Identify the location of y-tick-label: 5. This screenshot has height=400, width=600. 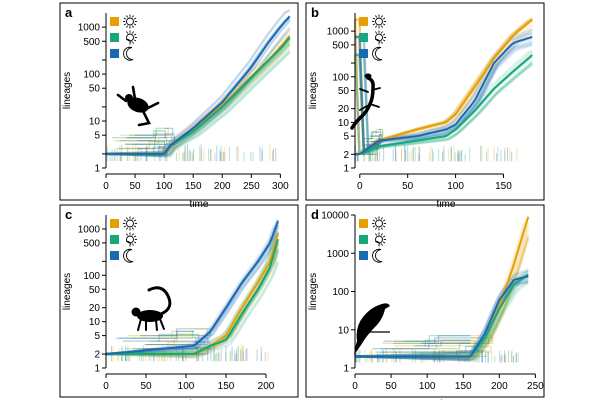
(97, 136).